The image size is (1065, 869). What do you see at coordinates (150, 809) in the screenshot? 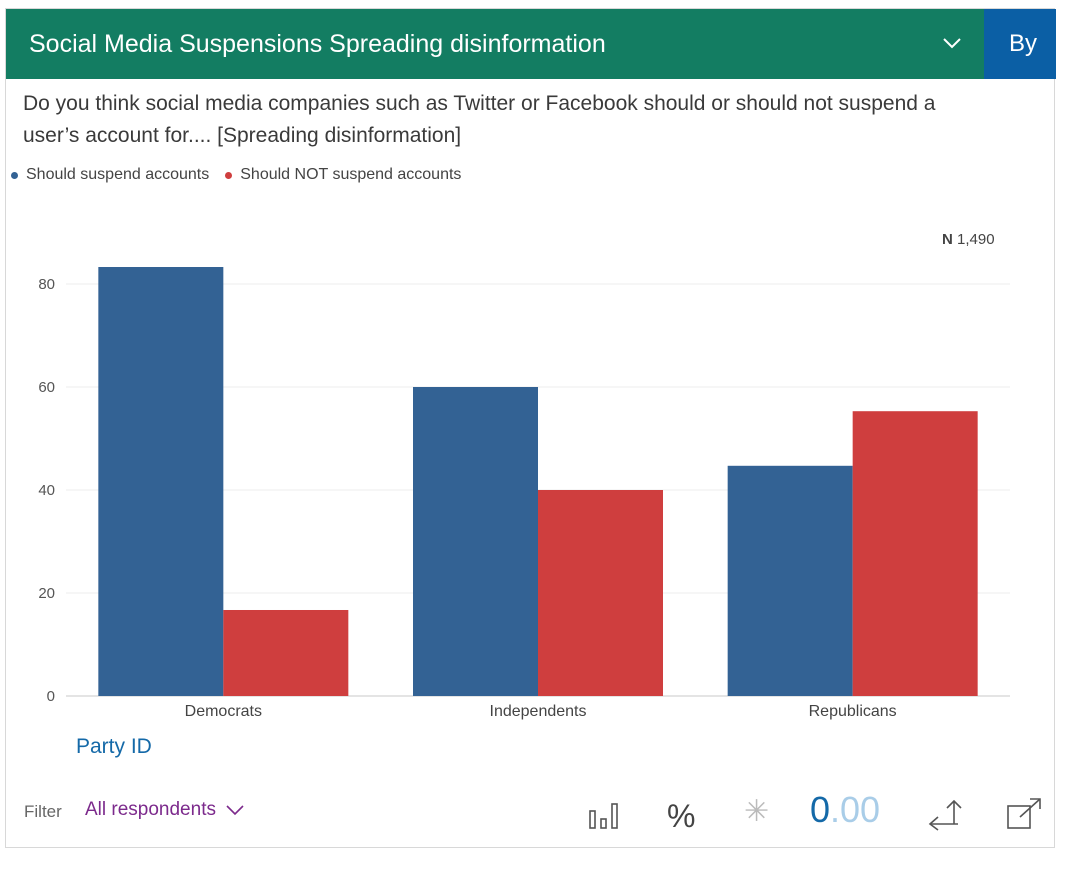
I see `filter-value: All respondents` at bounding box center [150, 809].